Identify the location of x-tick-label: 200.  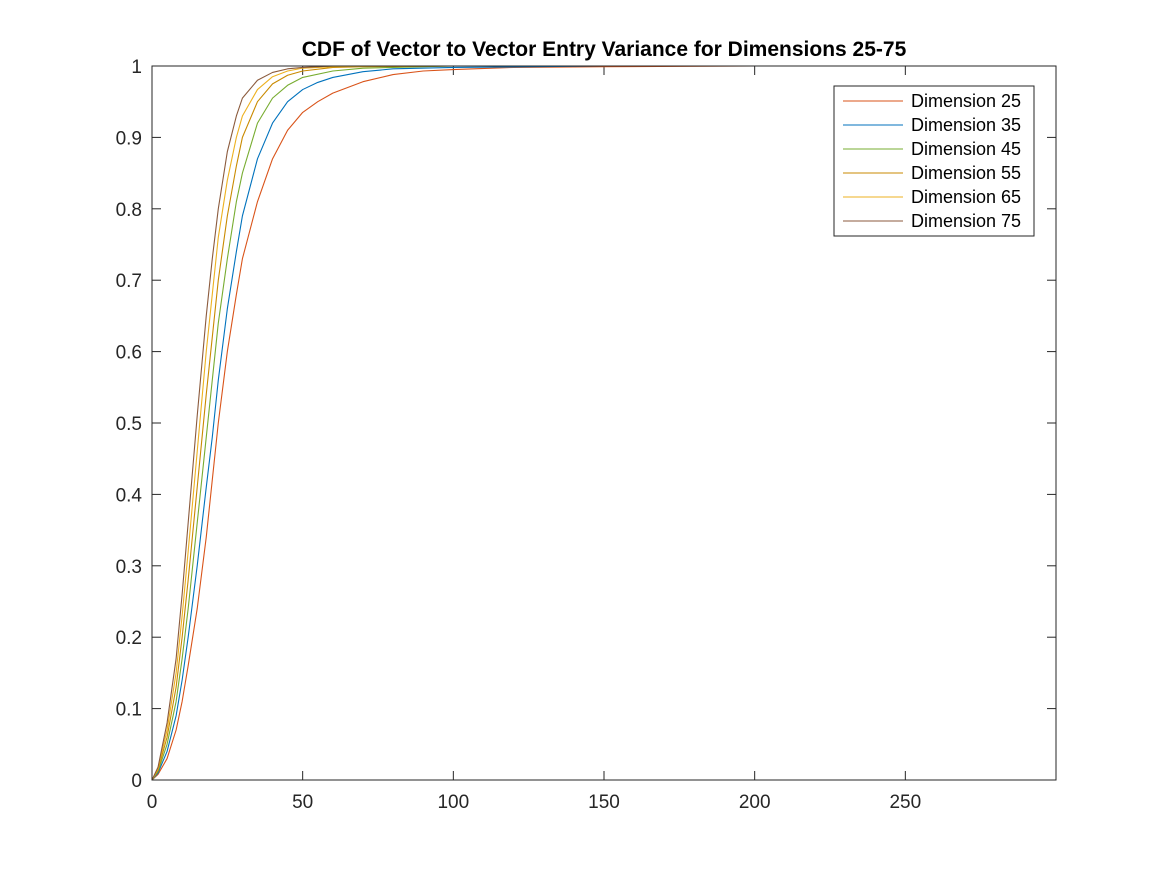
(755, 802).